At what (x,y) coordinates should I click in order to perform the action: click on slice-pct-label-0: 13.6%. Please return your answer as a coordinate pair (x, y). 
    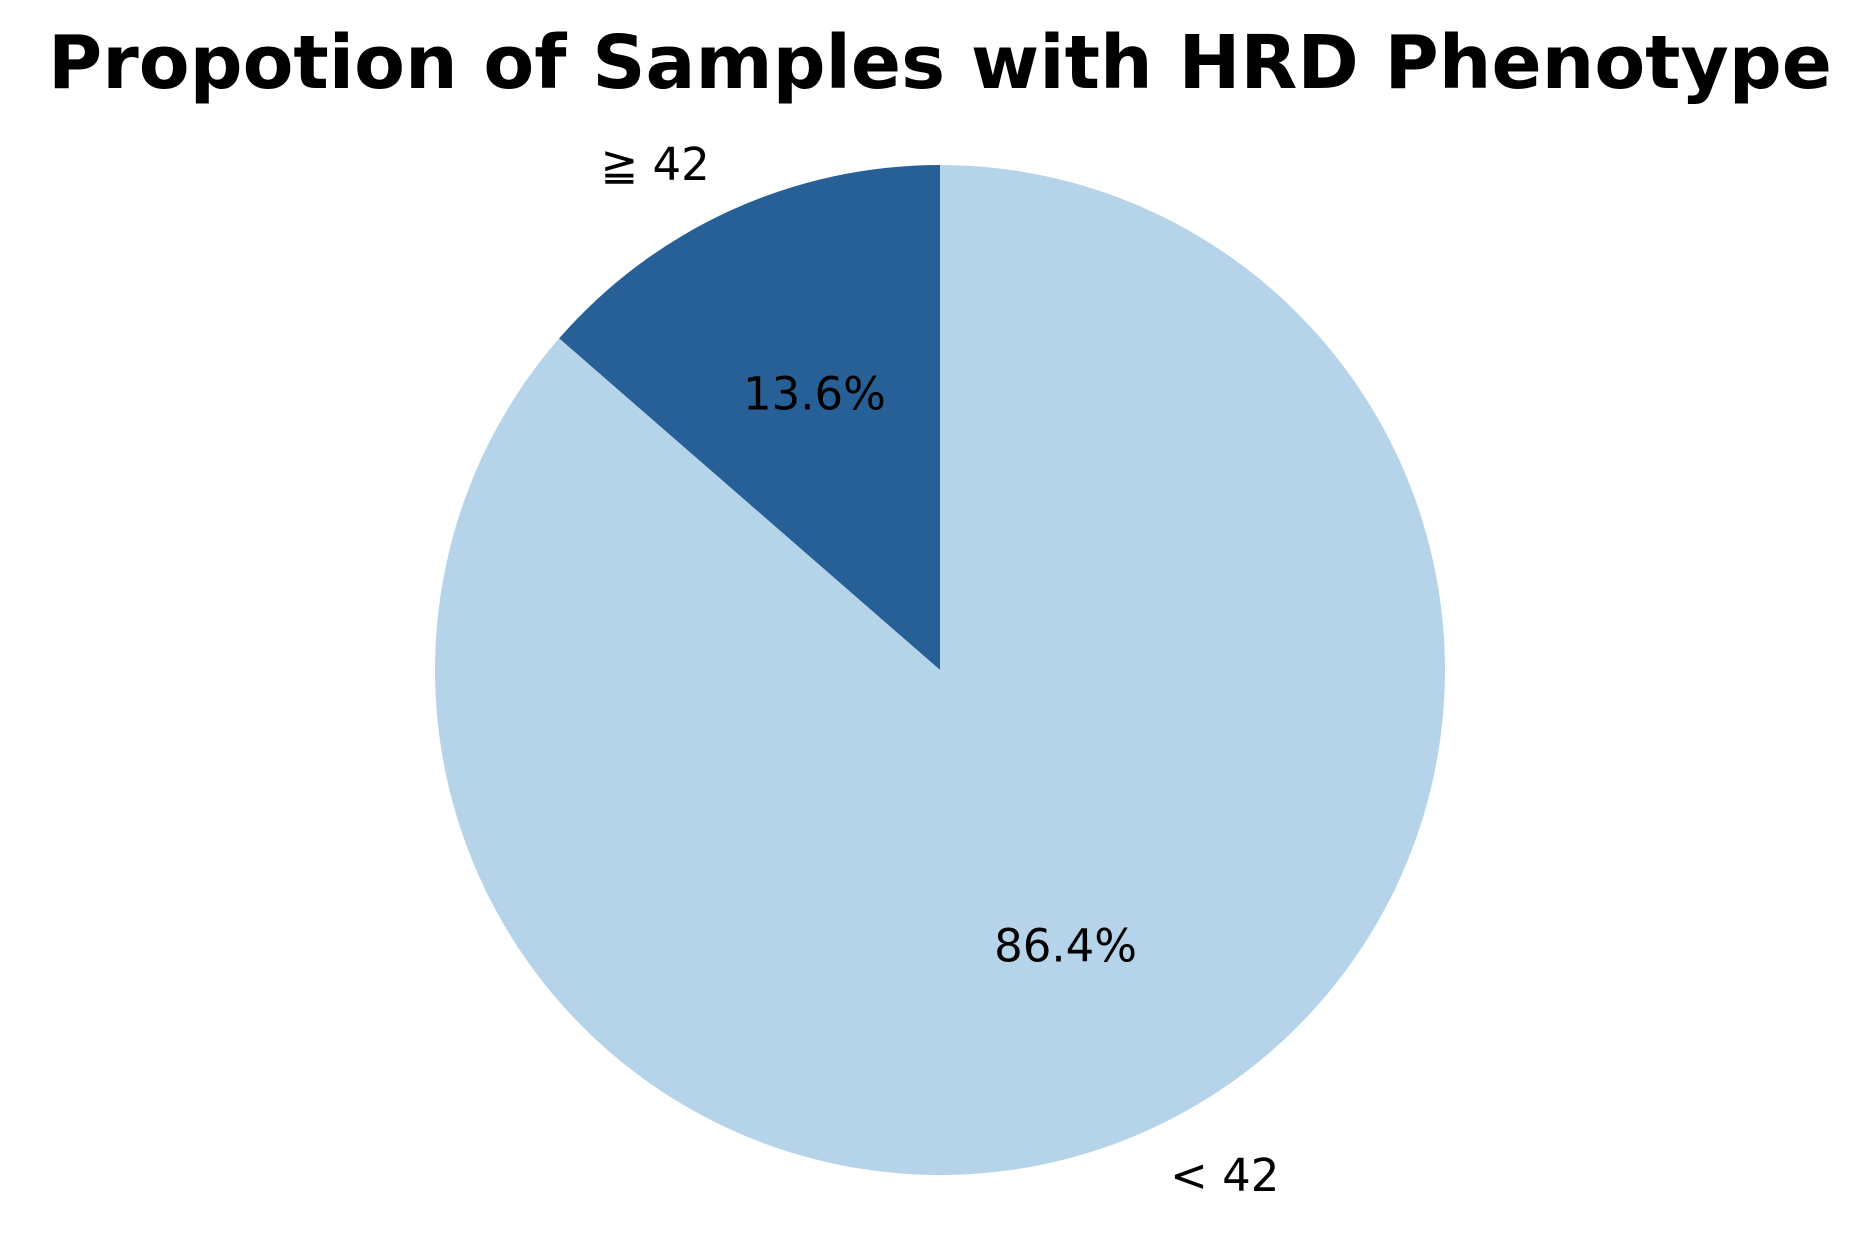
    Looking at the image, I should click on (814, 394).